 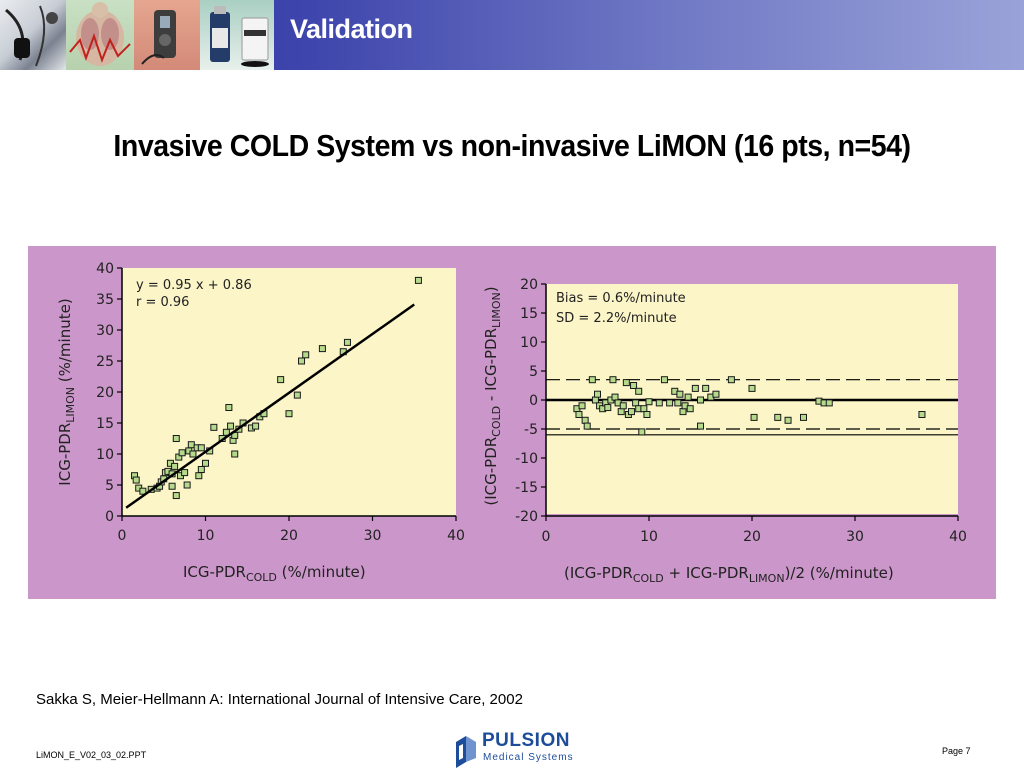 What do you see at coordinates (274, 573) in the screenshot?
I see `x-axis-label-left: ICG-PDRCOLD (%/minute)` at bounding box center [274, 573].